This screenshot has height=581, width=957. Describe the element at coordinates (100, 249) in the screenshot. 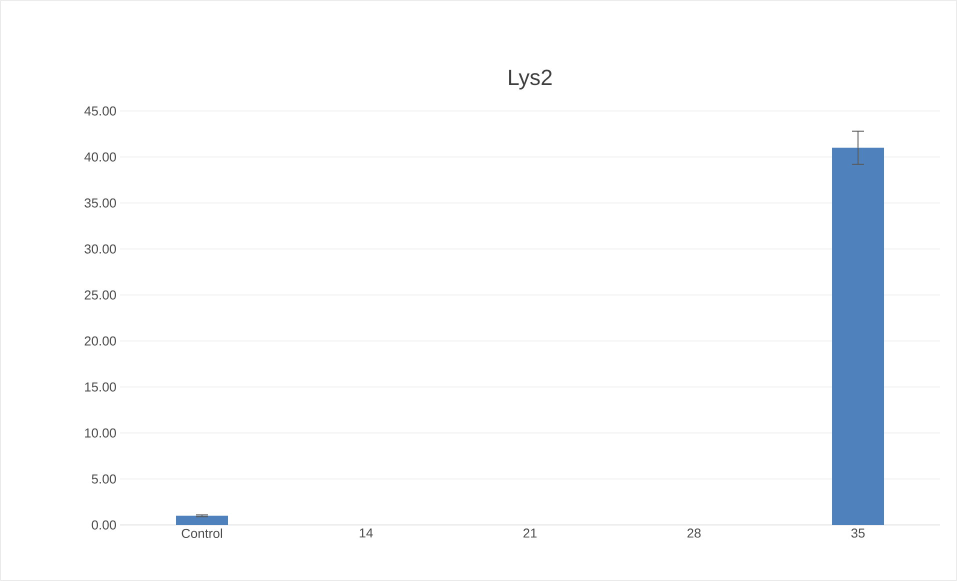

I see `y-tick-label: 30.00` at that location.